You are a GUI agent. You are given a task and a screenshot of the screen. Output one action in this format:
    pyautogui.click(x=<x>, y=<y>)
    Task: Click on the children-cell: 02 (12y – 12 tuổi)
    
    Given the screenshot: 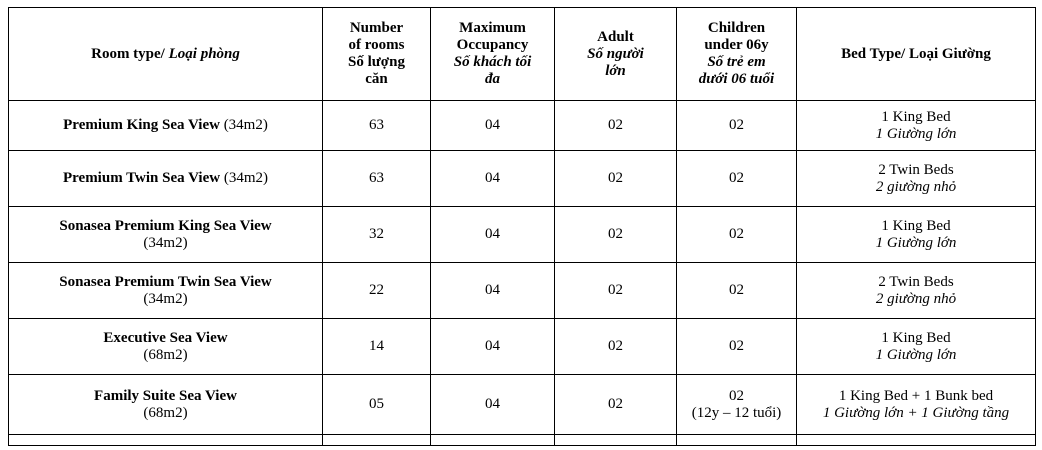 What is the action you would take?
    pyautogui.click(x=736, y=404)
    